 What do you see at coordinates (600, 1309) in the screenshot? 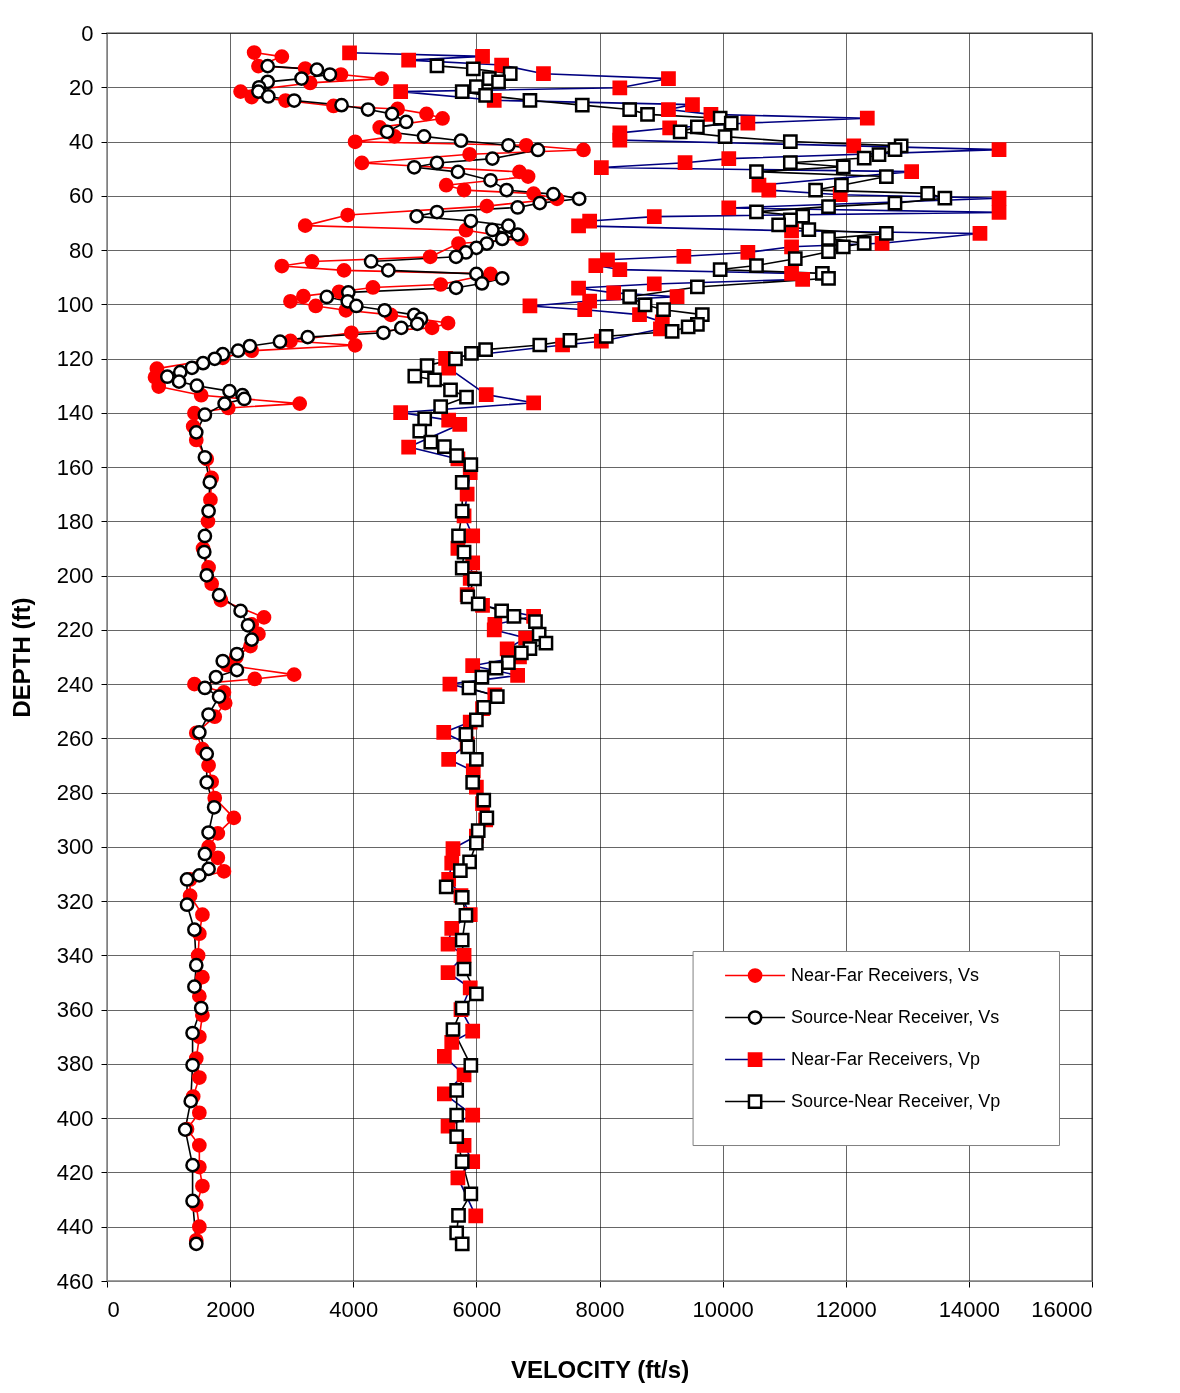
I see `x-tick-label: 8000` at bounding box center [600, 1309].